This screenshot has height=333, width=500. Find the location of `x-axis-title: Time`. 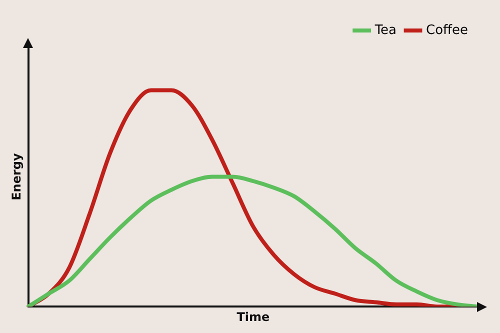

x-axis-title: Time is located at coordinates (253, 317).